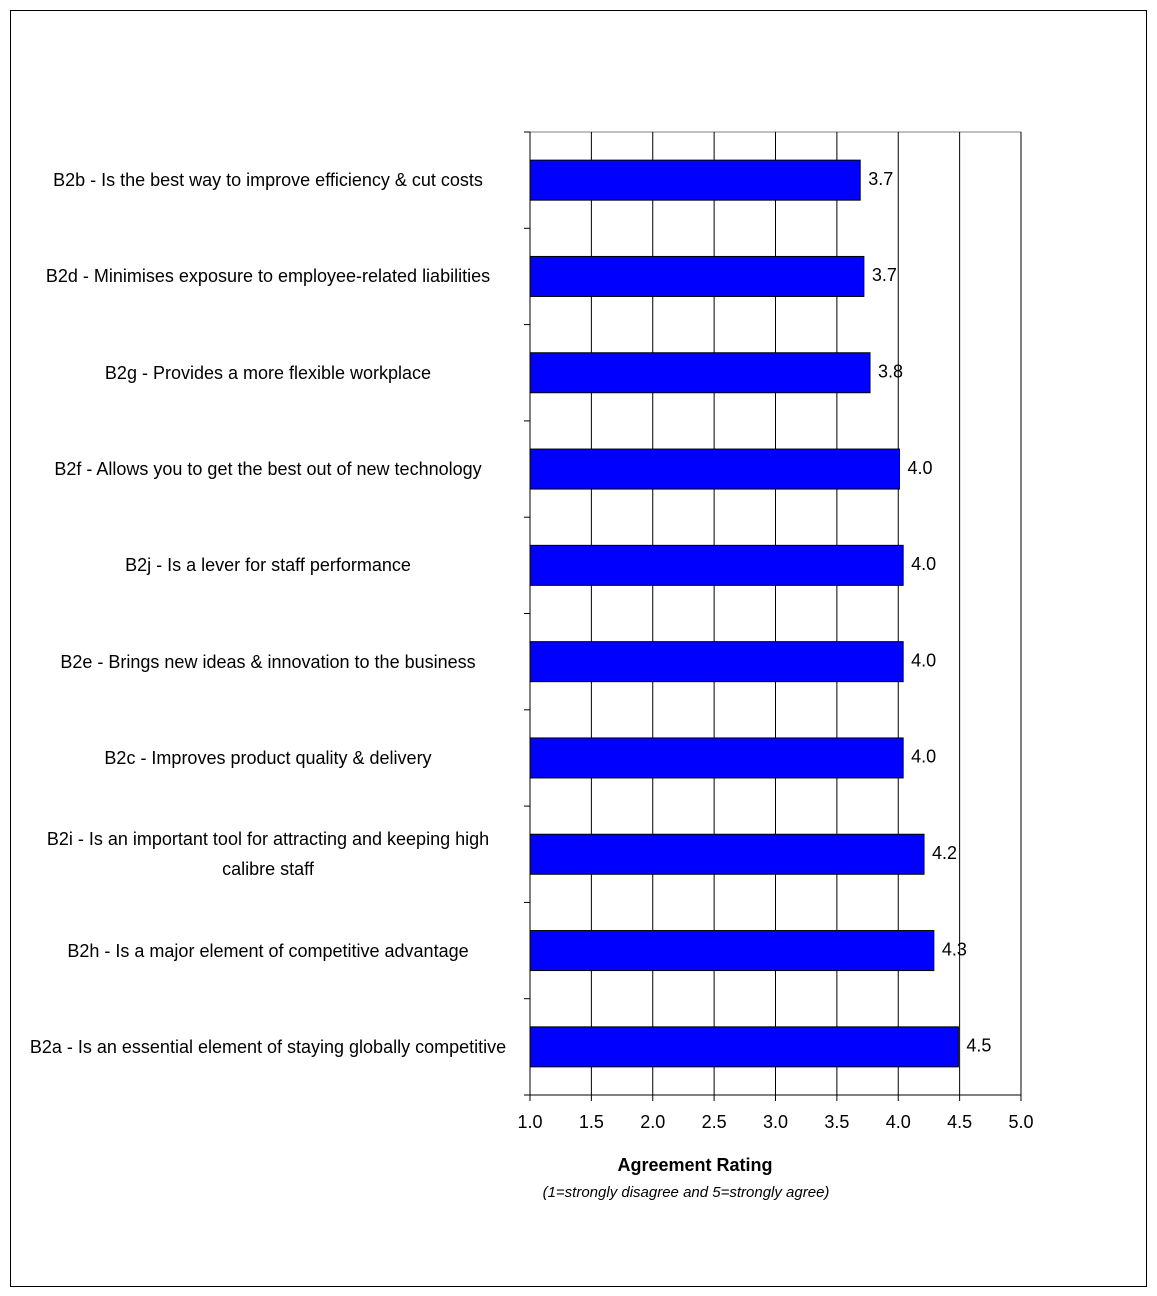 The image size is (1157, 1296). I want to click on x-tick-label: 2.0, so click(652, 1122).